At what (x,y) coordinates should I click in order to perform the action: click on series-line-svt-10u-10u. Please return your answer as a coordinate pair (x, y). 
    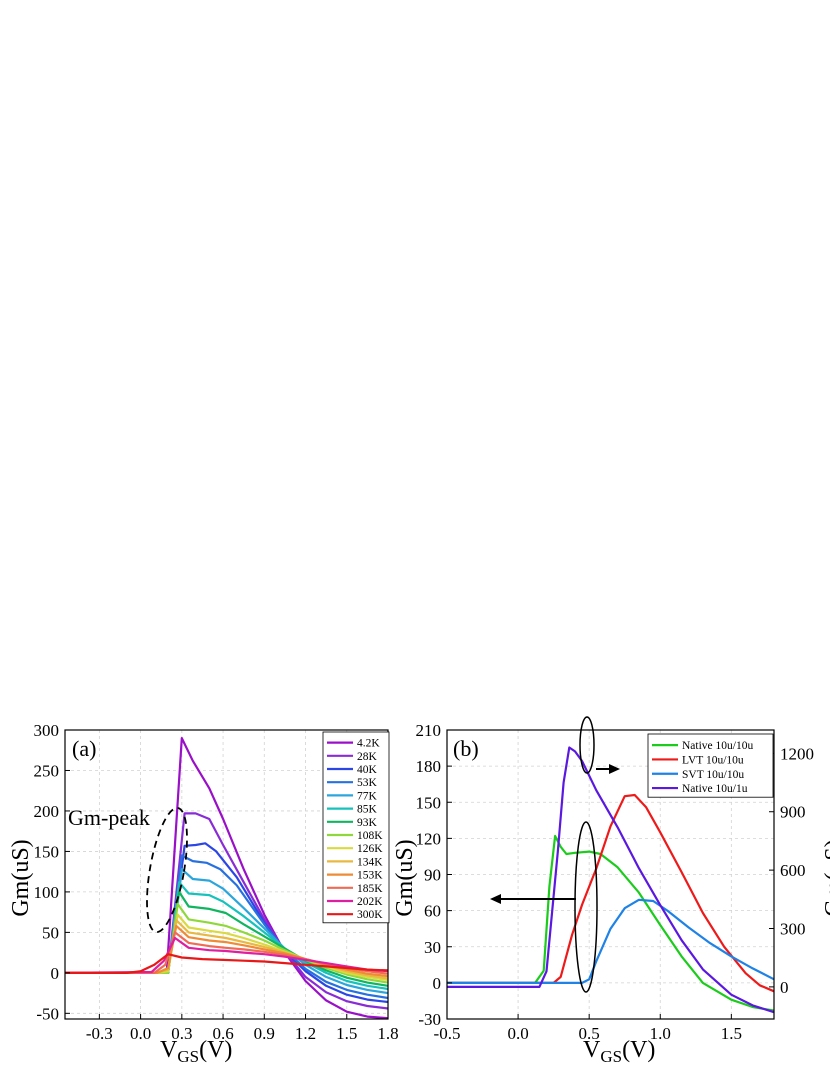
    Looking at the image, I should click on (611, 941).